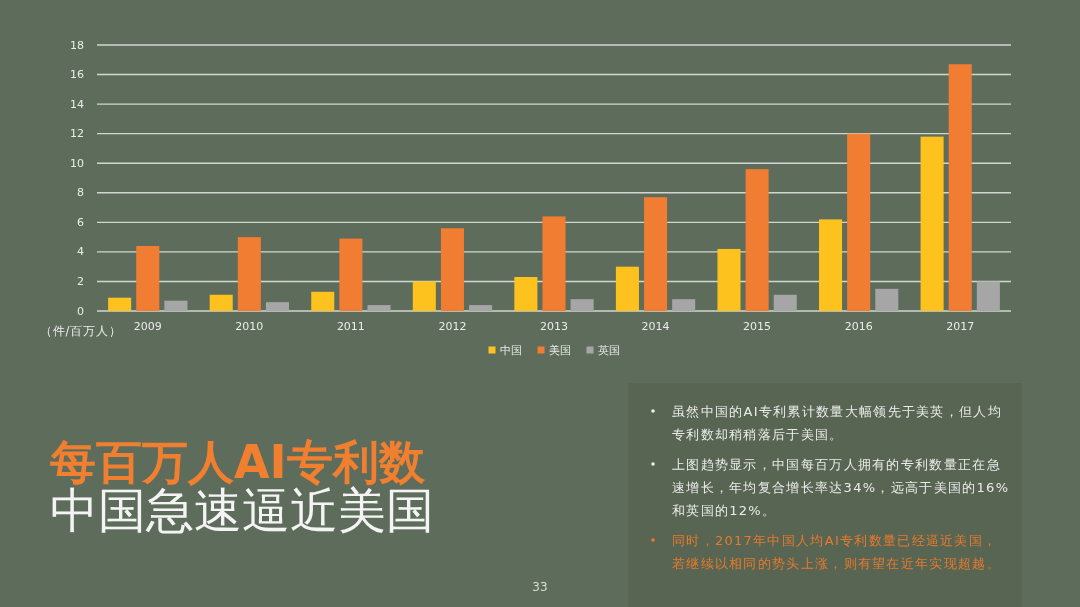  What do you see at coordinates (77, 134) in the screenshot?
I see `y-tick-label: 12` at bounding box center [77, 134].